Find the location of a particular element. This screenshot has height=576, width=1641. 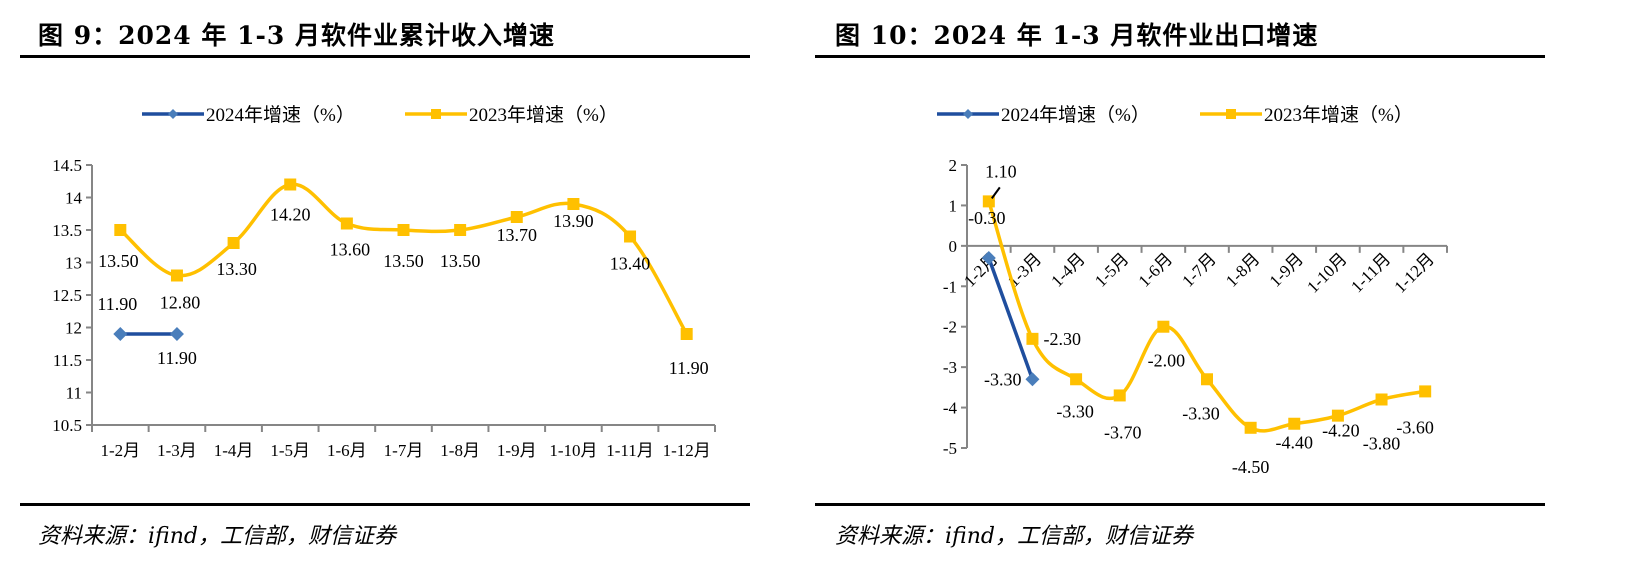

y-tick-label: -3 is located at coordinates (950, 367).